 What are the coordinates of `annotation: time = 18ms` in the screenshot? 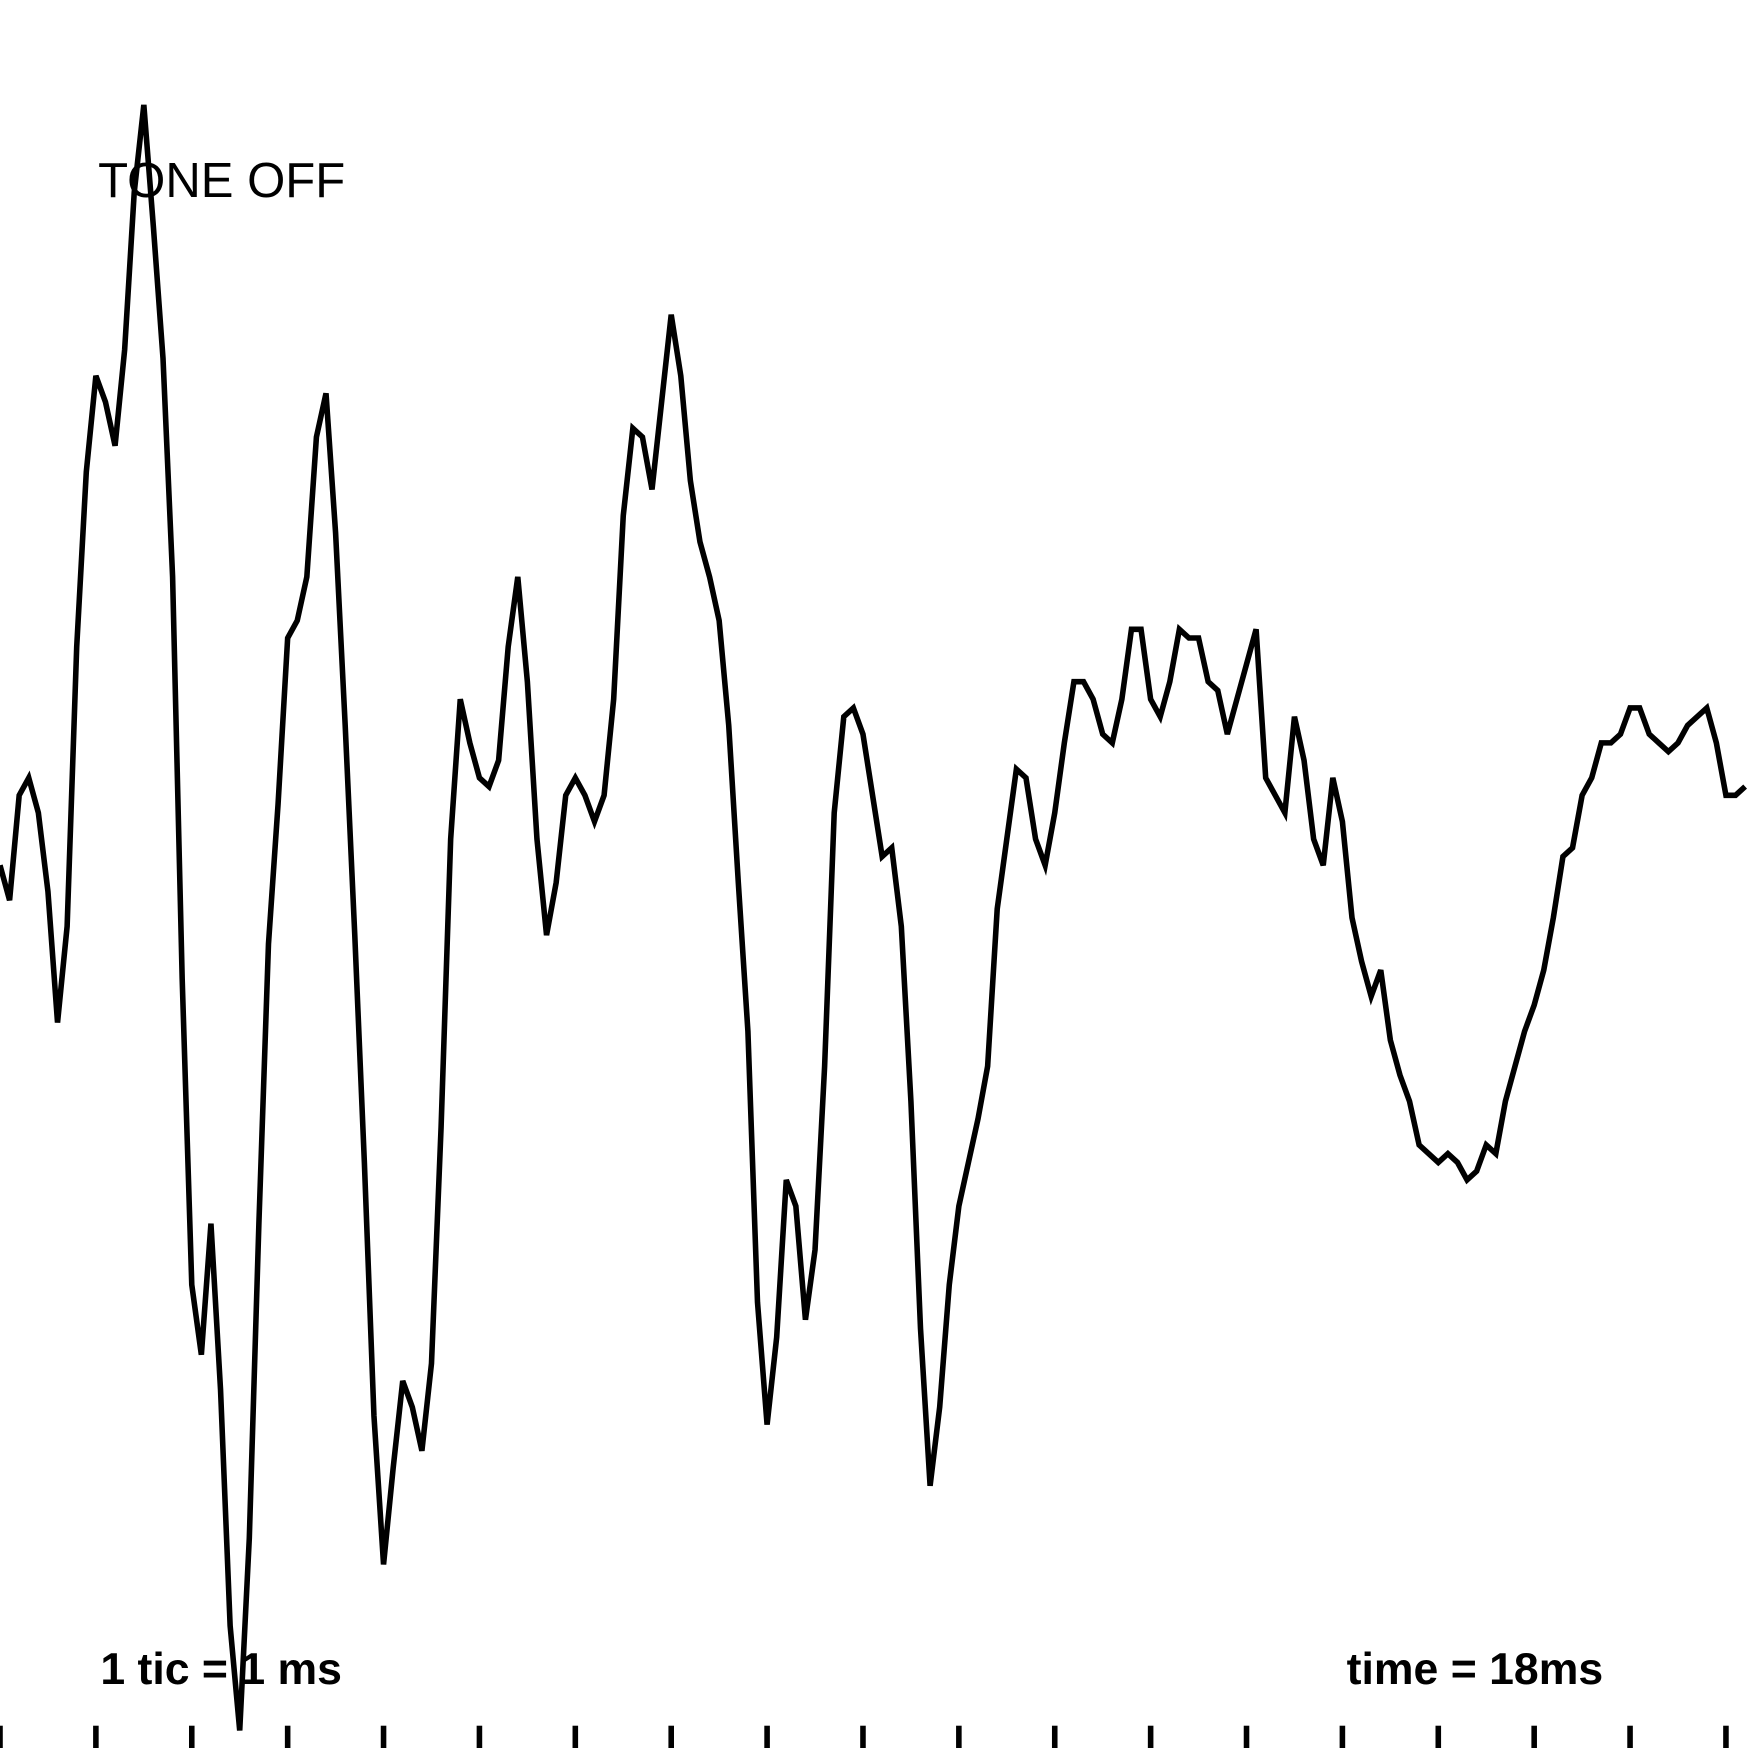 It's located at (1475, 1669).